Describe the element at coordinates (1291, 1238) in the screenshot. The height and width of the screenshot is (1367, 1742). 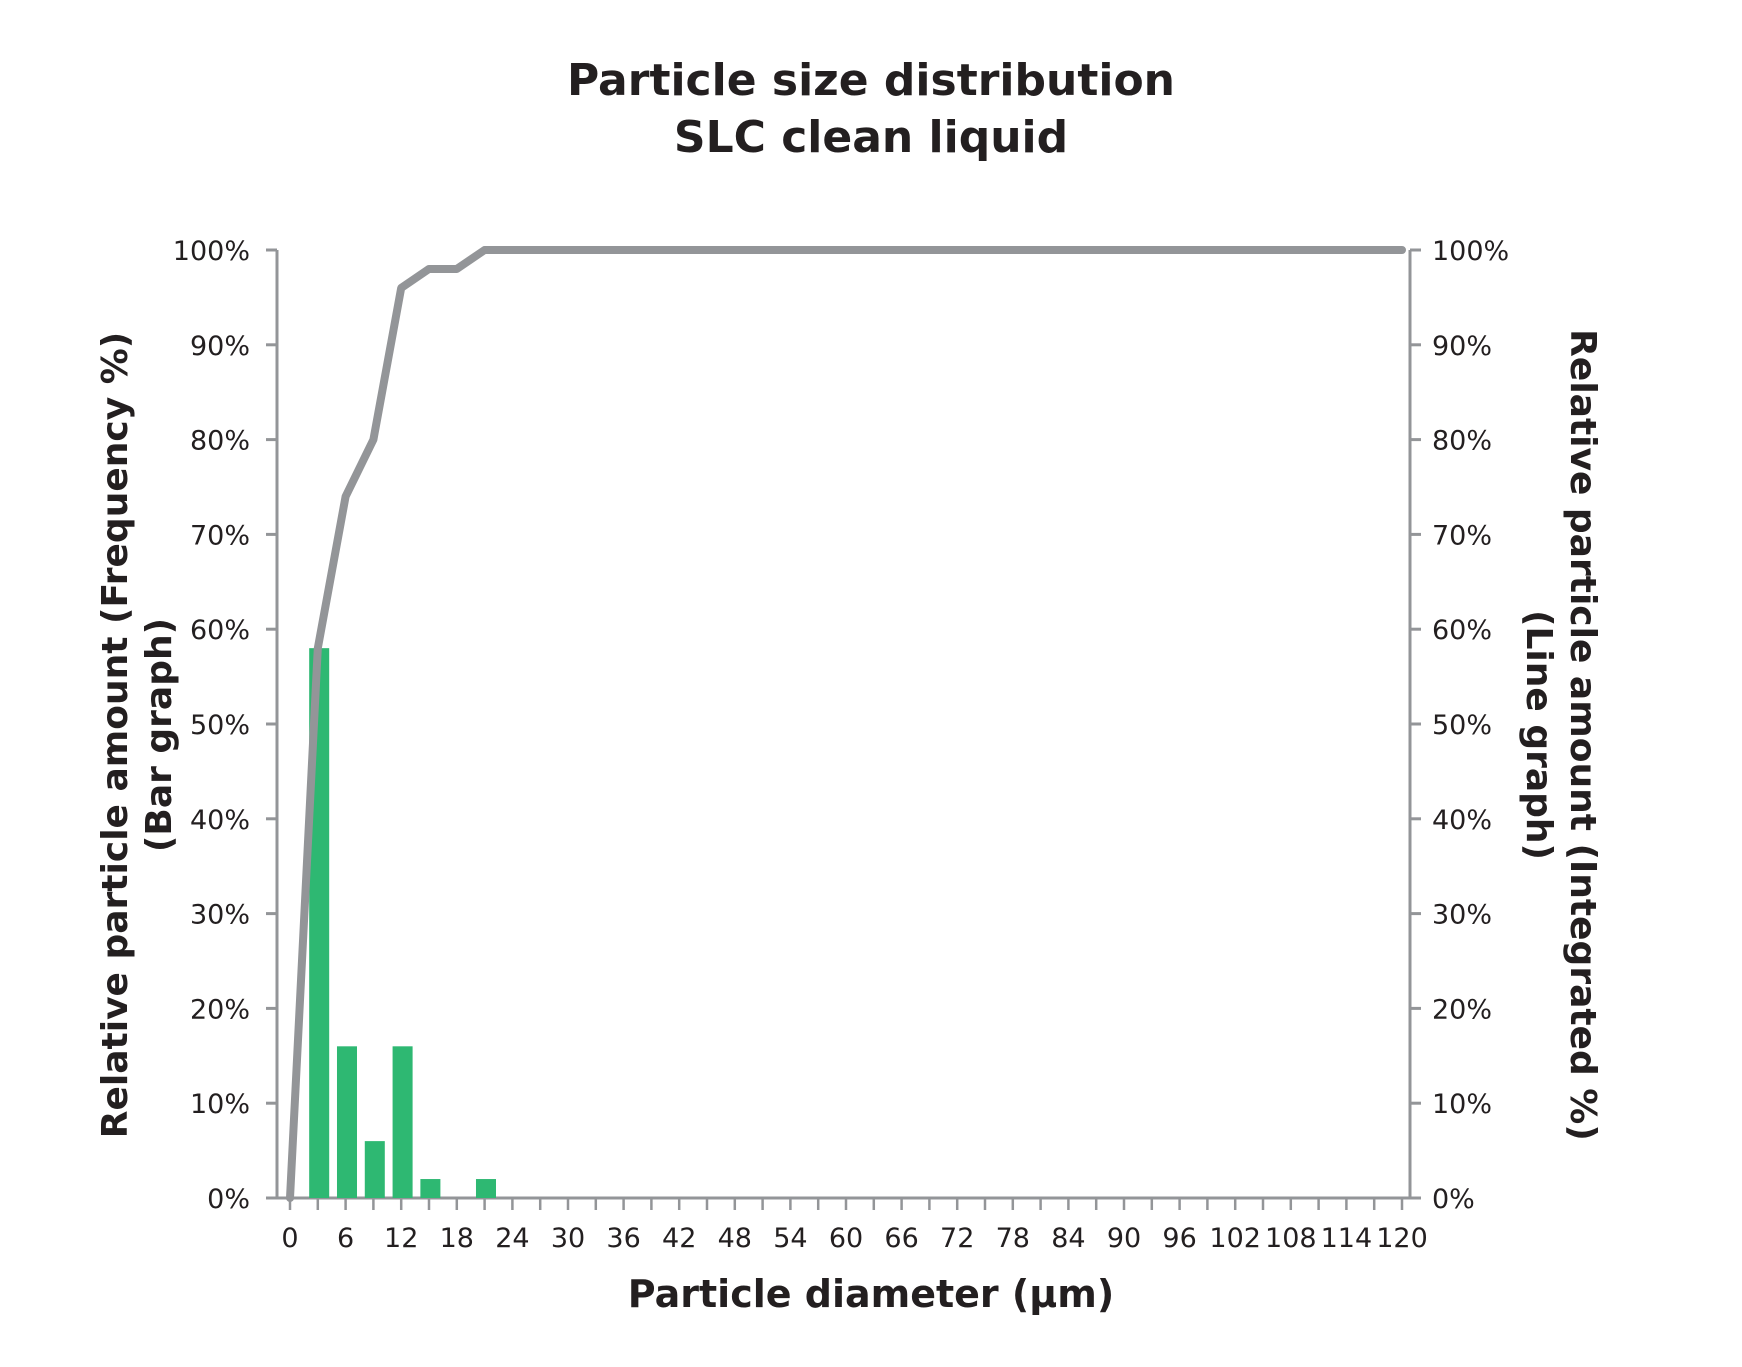
I see `x-tick-label: 108` at that location.